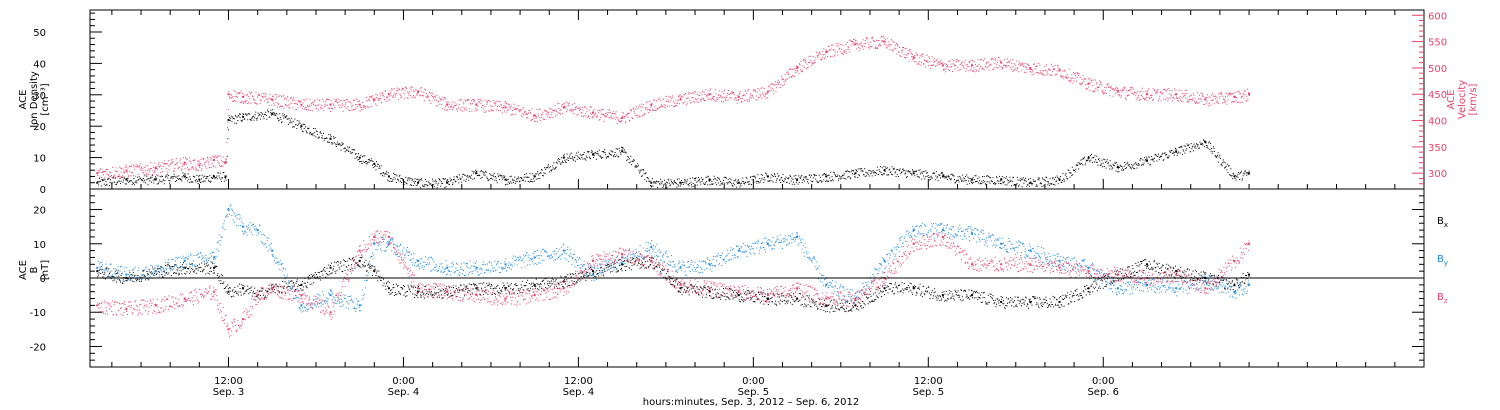  What do you see at coordinates (1437, 174) in the screenshot?
I see `top-right-tick-label: 300` at bounding box center [1437, 174].